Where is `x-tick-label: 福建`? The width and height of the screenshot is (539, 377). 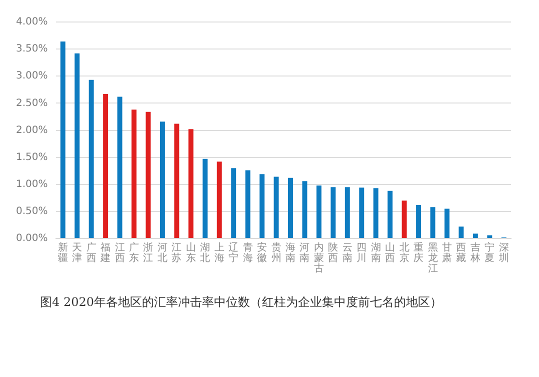
x-tick-label: 福建 is located at coordinates (105, 252).